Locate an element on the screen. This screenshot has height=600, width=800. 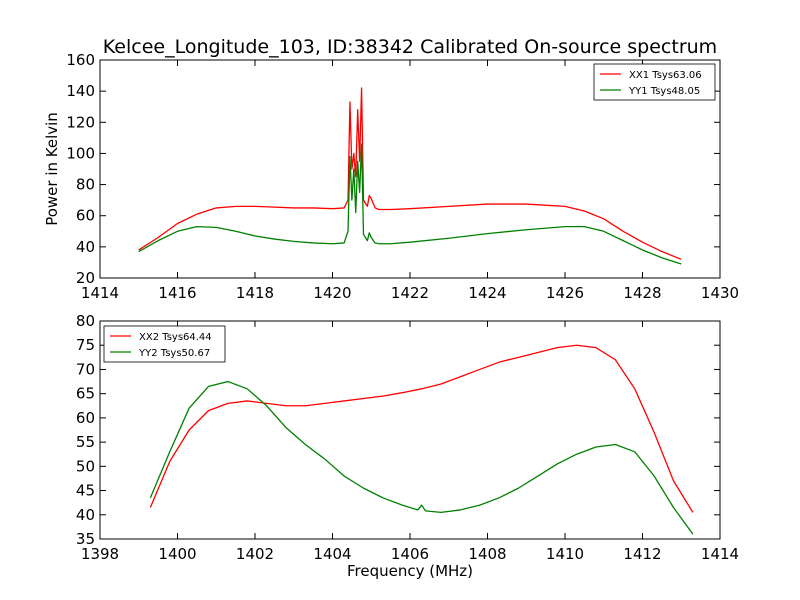
x-tick-label: 1422 is located at coordinates (410, 293).